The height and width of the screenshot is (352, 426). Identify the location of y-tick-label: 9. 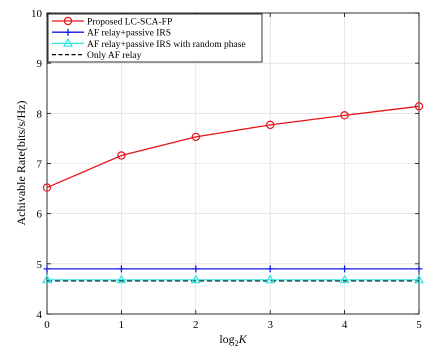
(40, 64).